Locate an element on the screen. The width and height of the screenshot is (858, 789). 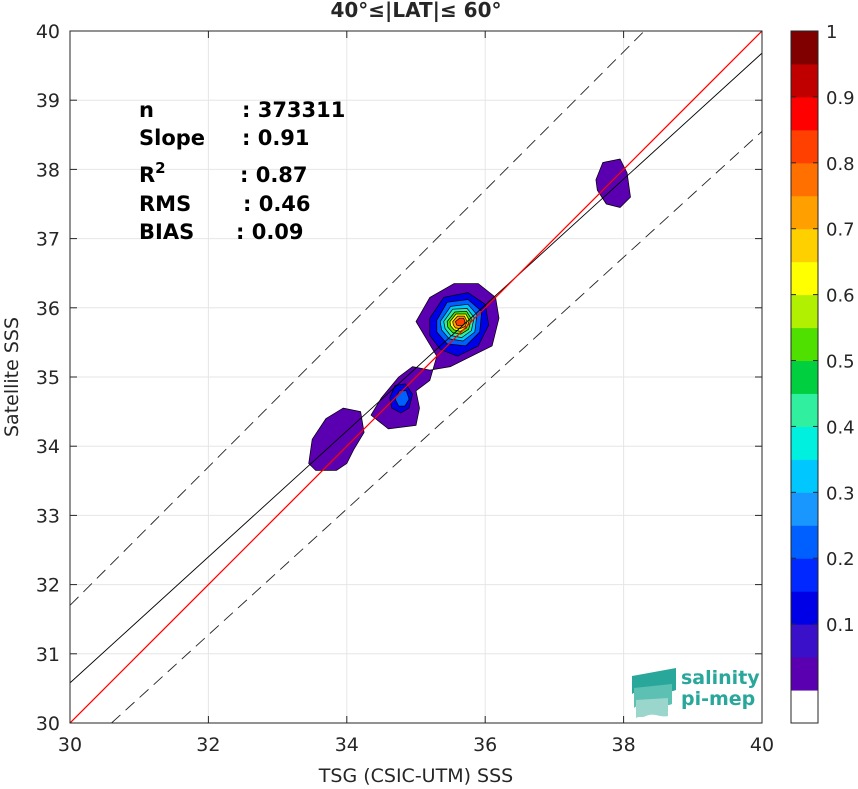
y-tick-label-8: 38 is located at coordinates (48, 170).